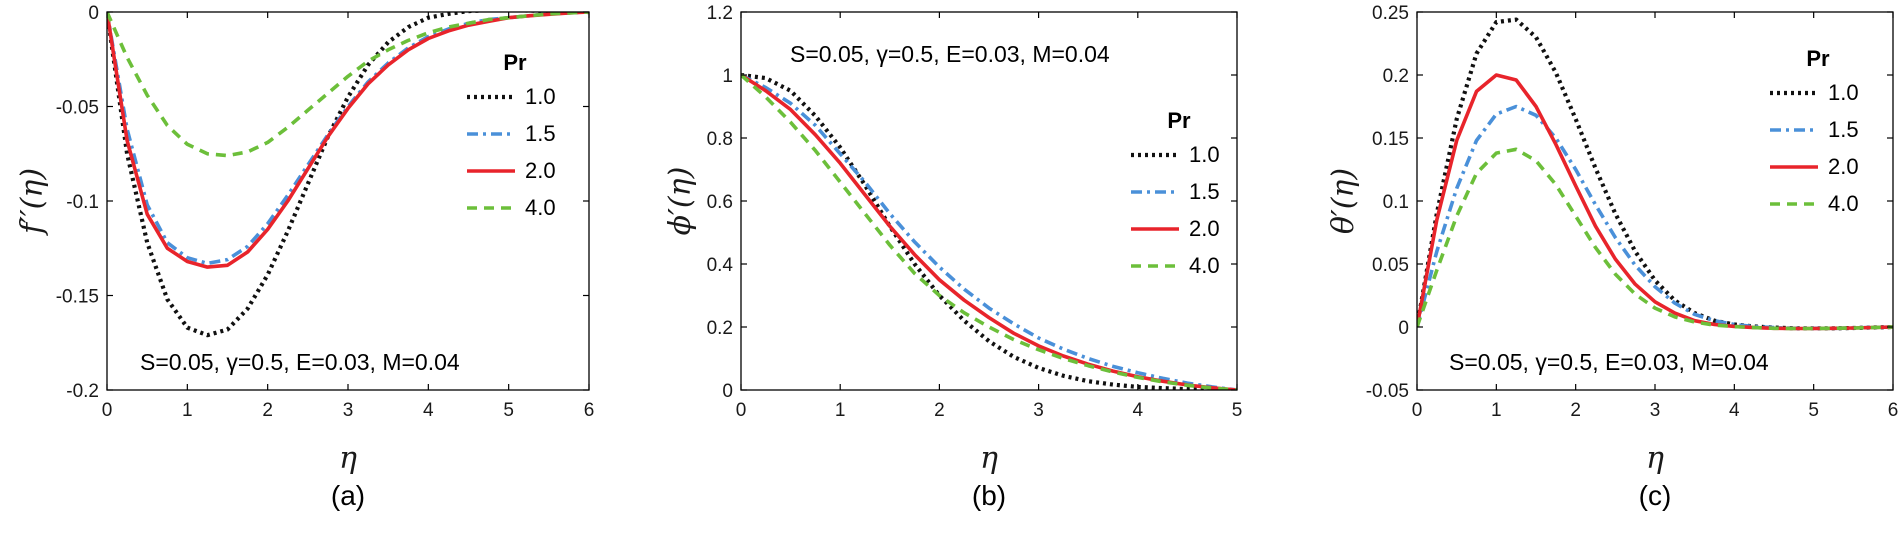 The height and width of the screenshot is (547, 1899). Describe the element at coordinates (720, 265) in the screenshot. I see `y-tick-label: 0.4` at that location.